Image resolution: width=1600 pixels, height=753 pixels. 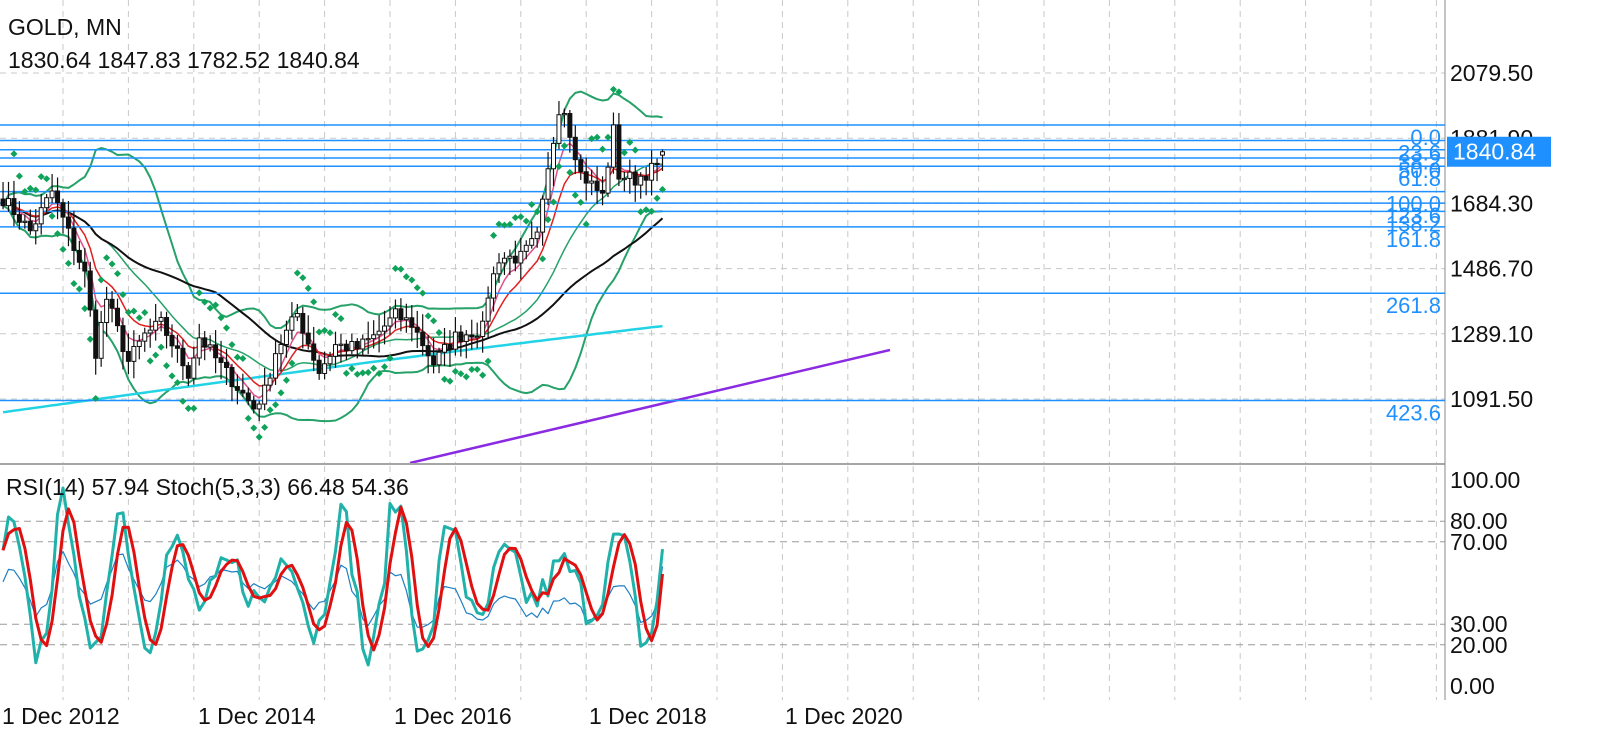 I want to click on fib-level-label: 50.0, so click(x=1419, y=170).